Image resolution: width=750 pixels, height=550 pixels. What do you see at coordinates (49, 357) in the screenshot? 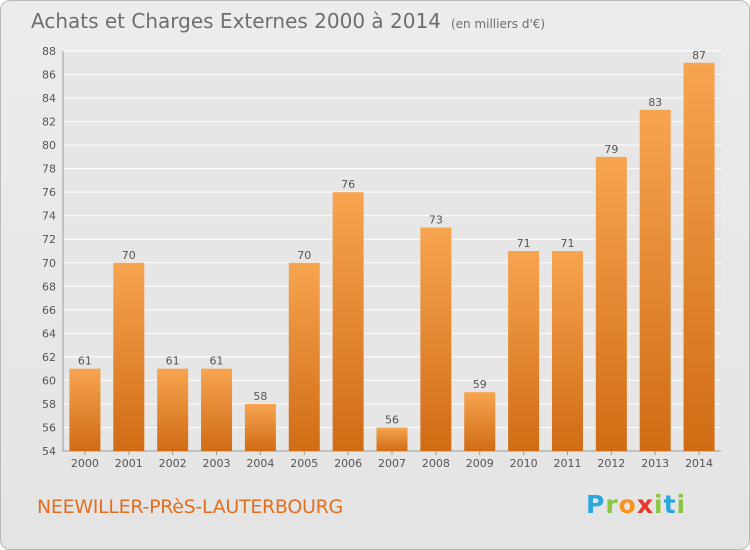
I see `y-tick-label: 62` at bounding box center [49, 357].